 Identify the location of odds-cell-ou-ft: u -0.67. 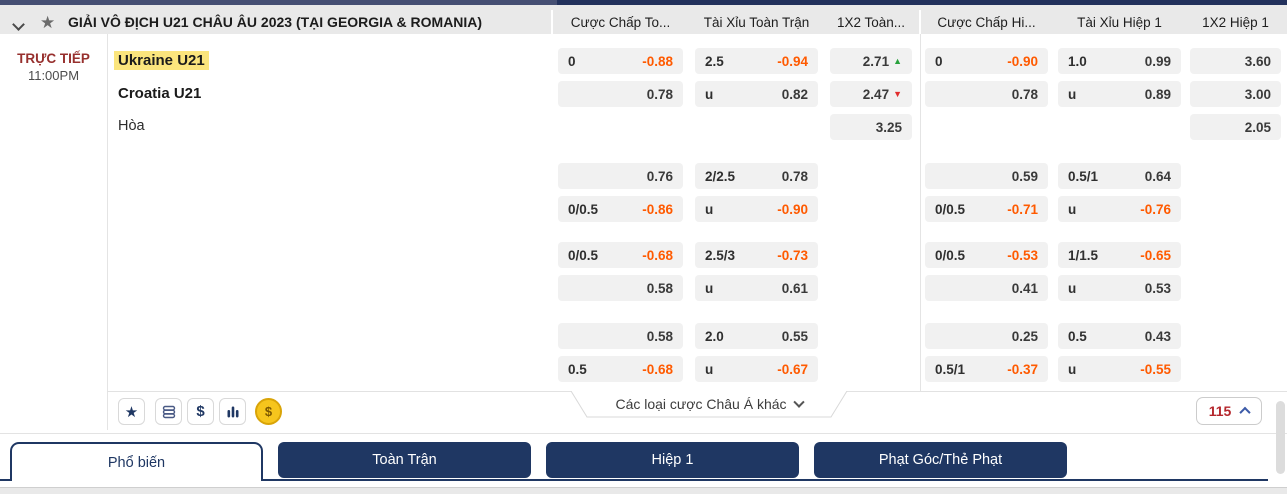
(756, 369).